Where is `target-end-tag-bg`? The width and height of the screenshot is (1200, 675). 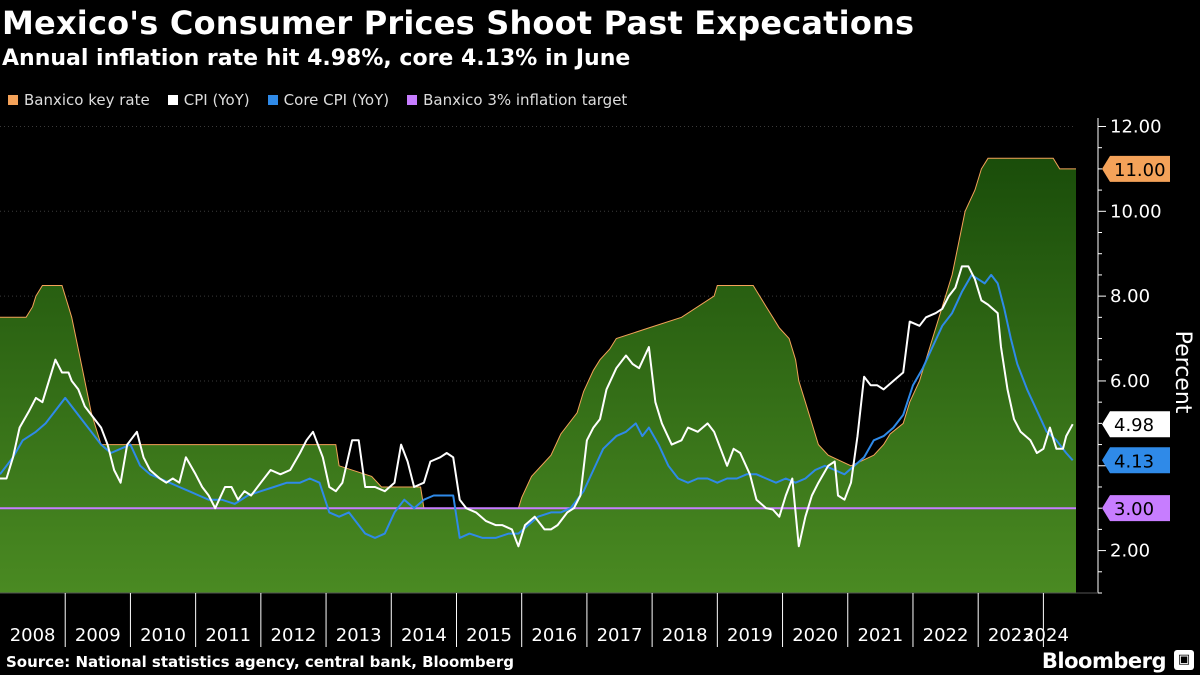 target-end-tag-bg is located at coordinates (1136, 508).